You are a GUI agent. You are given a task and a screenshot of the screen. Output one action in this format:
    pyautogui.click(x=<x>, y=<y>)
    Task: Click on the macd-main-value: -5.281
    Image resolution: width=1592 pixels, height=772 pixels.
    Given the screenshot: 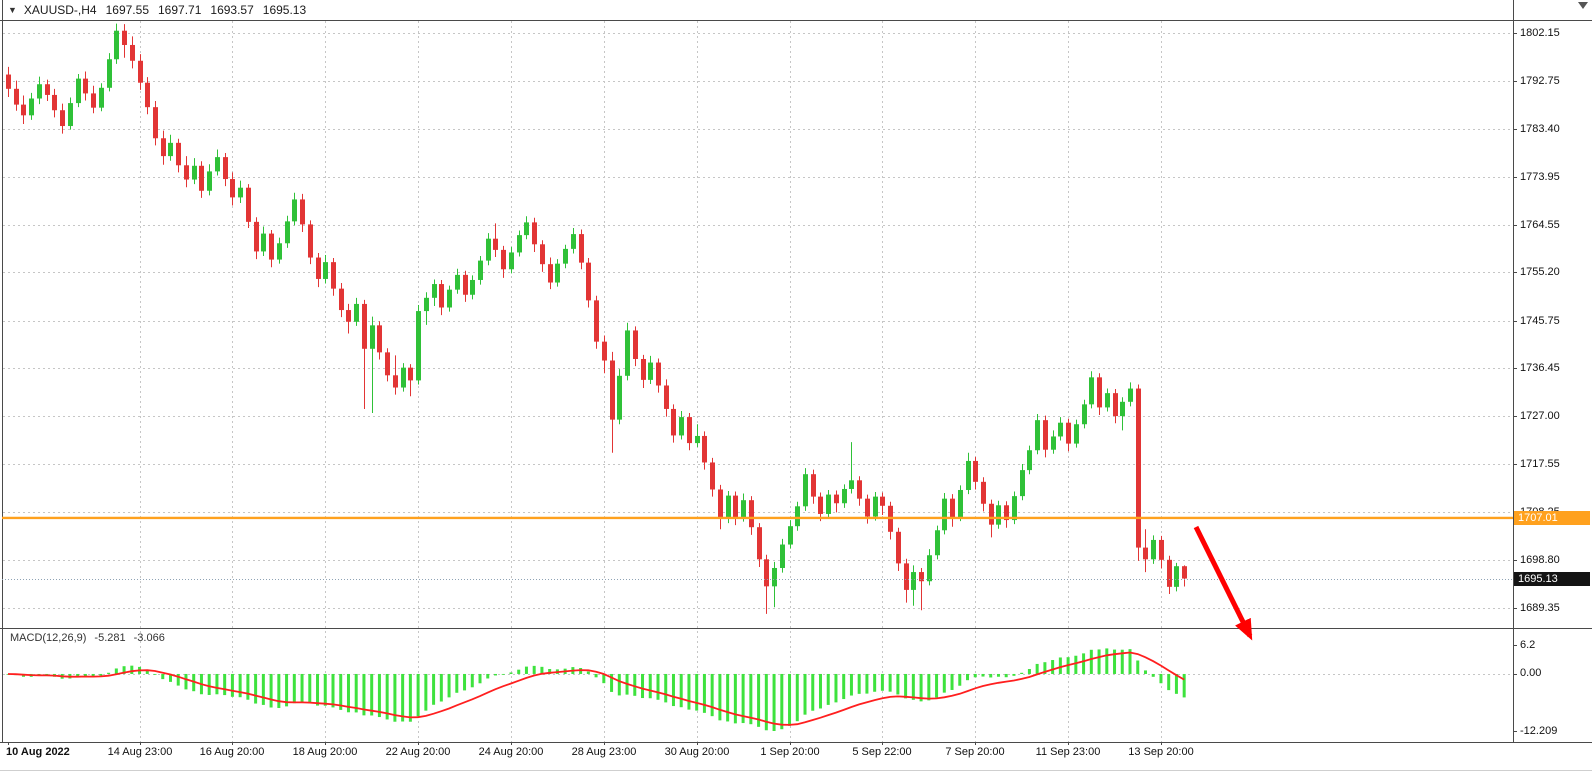 What is the action you would take?
    pyautogui.click(x=110, y=638)
    